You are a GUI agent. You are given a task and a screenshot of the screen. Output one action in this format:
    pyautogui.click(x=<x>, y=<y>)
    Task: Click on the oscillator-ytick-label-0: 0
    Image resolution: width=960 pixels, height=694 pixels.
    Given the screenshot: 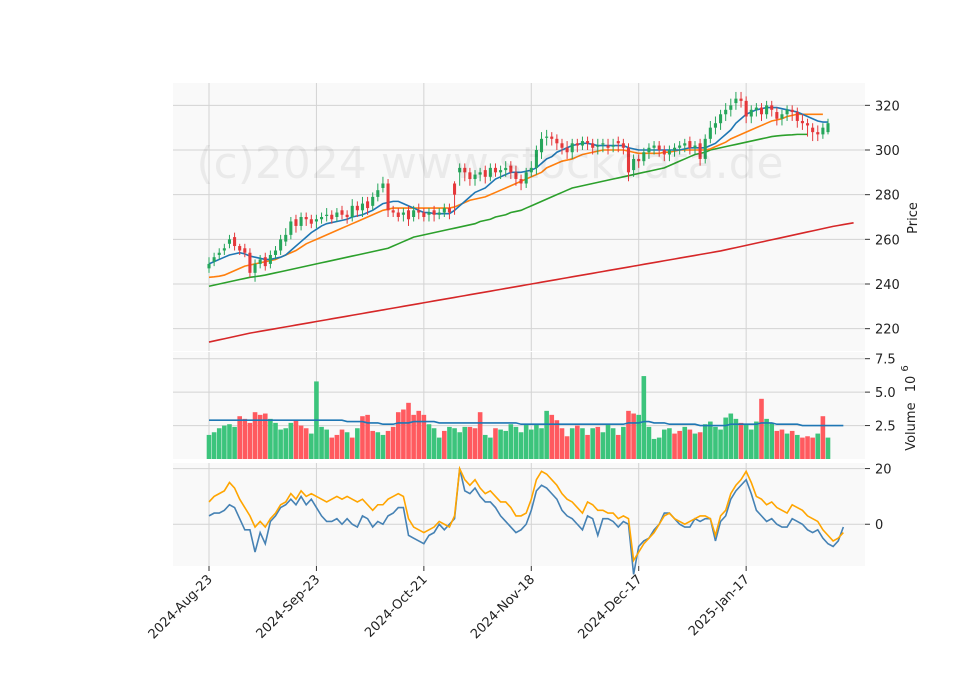 What is the action you would take?
    pyautogui.click(x=879, y=525)
    